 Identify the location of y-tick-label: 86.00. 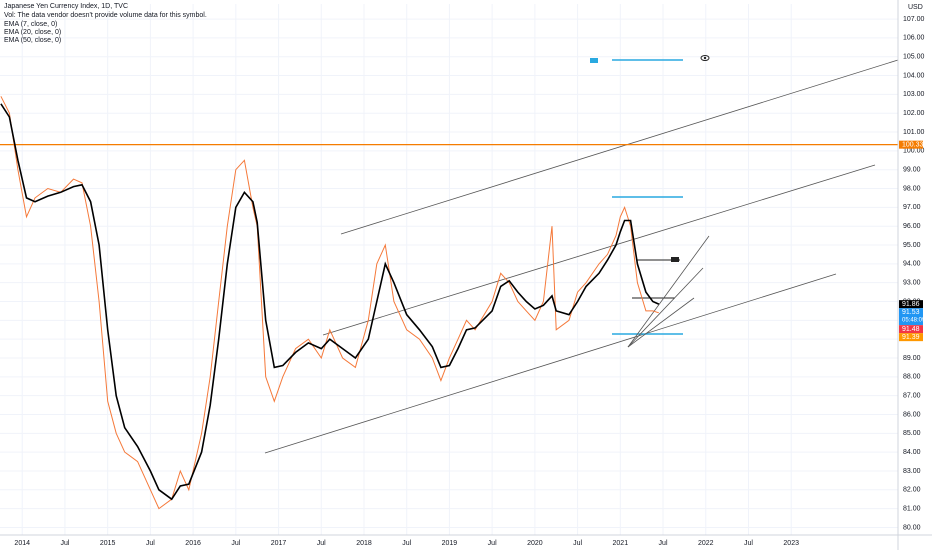
(912, 414).